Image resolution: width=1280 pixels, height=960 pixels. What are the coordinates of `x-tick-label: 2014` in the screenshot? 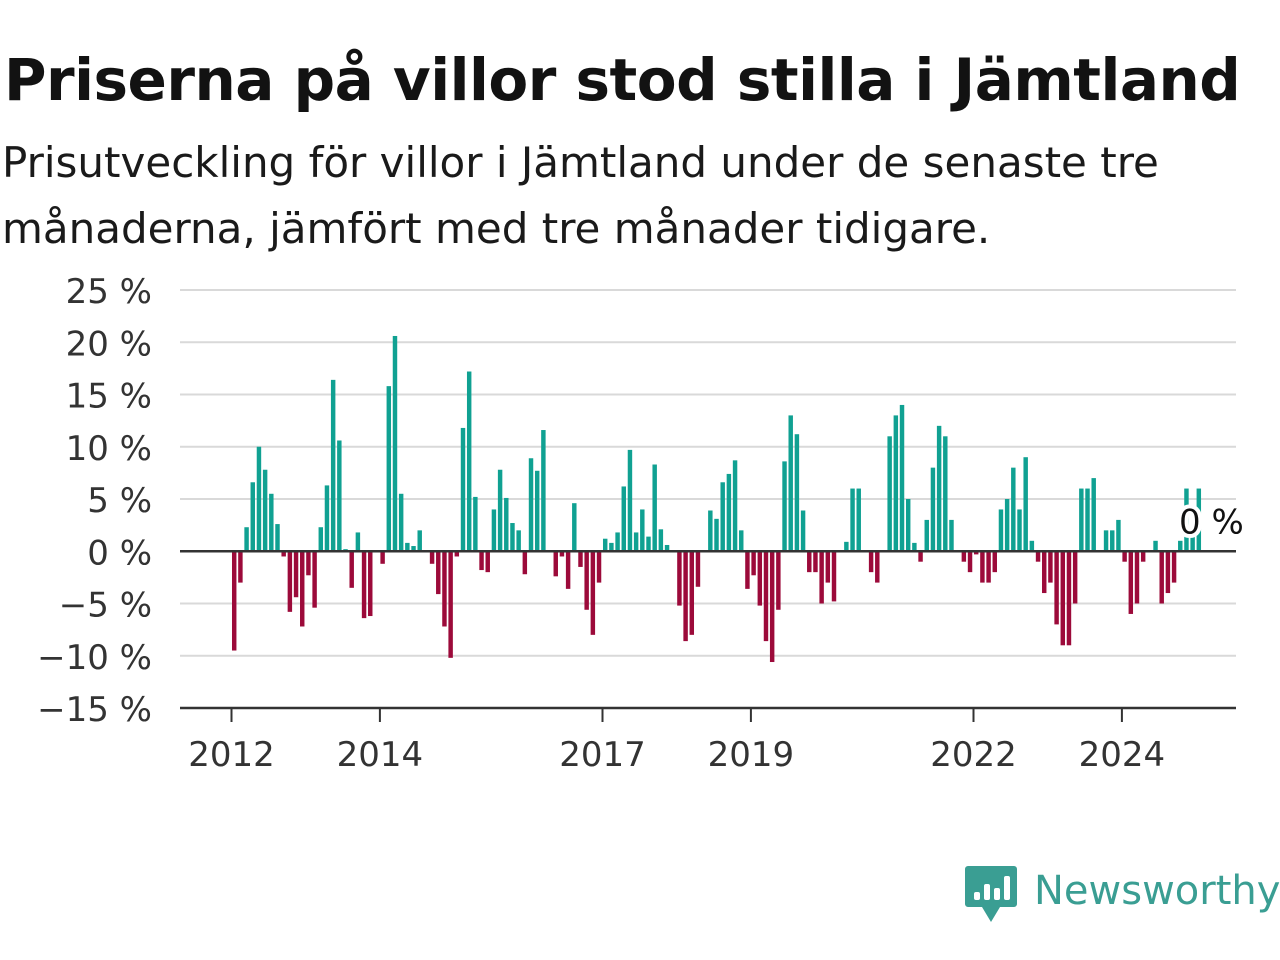 It's located at (380, 755).